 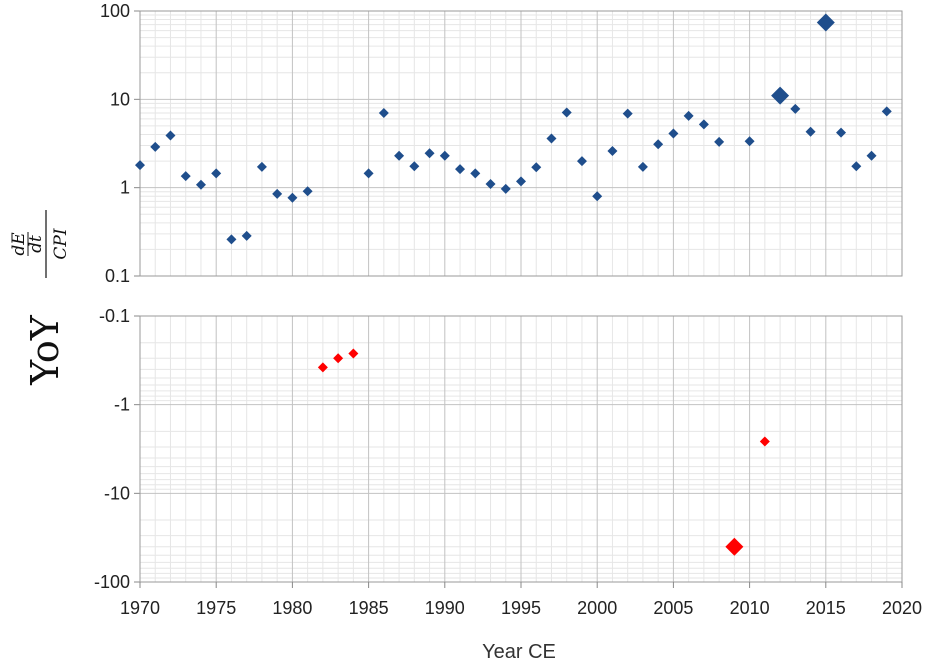 What do you see at coordinates (734, 546) in the screenshot?
I see `data-point-negative-2009` at bounding box center [734, 546].